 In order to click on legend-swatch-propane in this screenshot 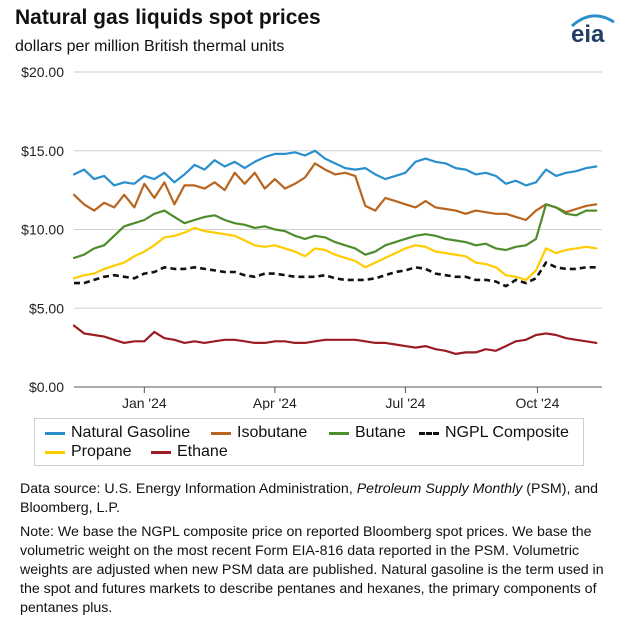, I will do `click(55, 452)`.